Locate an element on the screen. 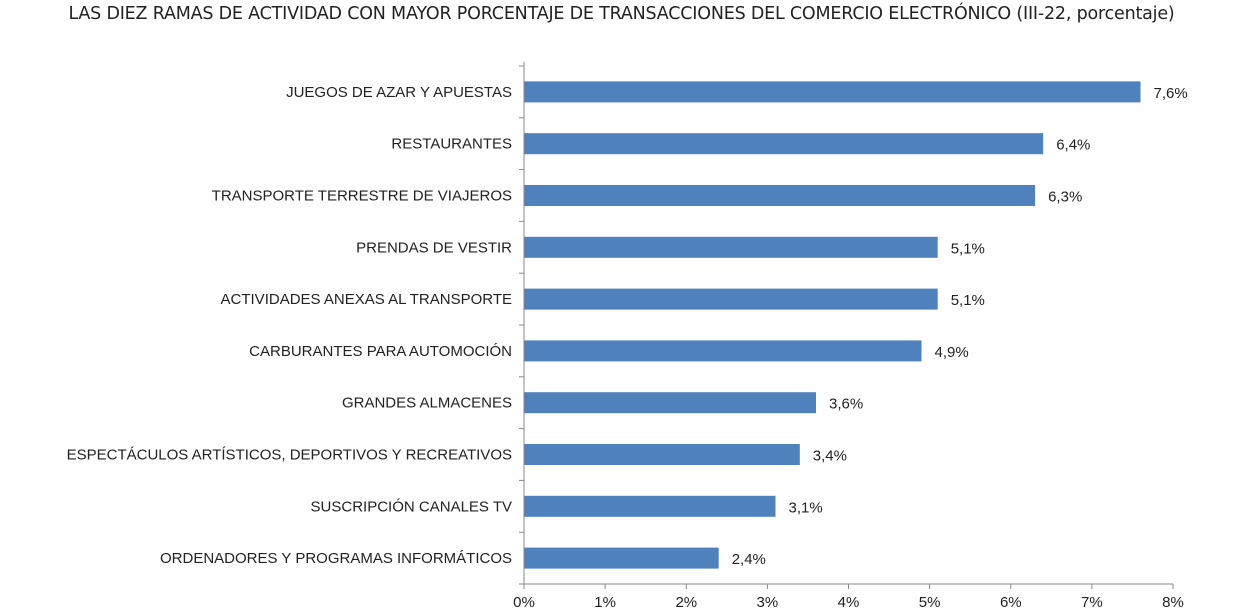 The height and width of the screenshot is (613, 1243). value-label: 3,6% is located at coordinates (846, 404).